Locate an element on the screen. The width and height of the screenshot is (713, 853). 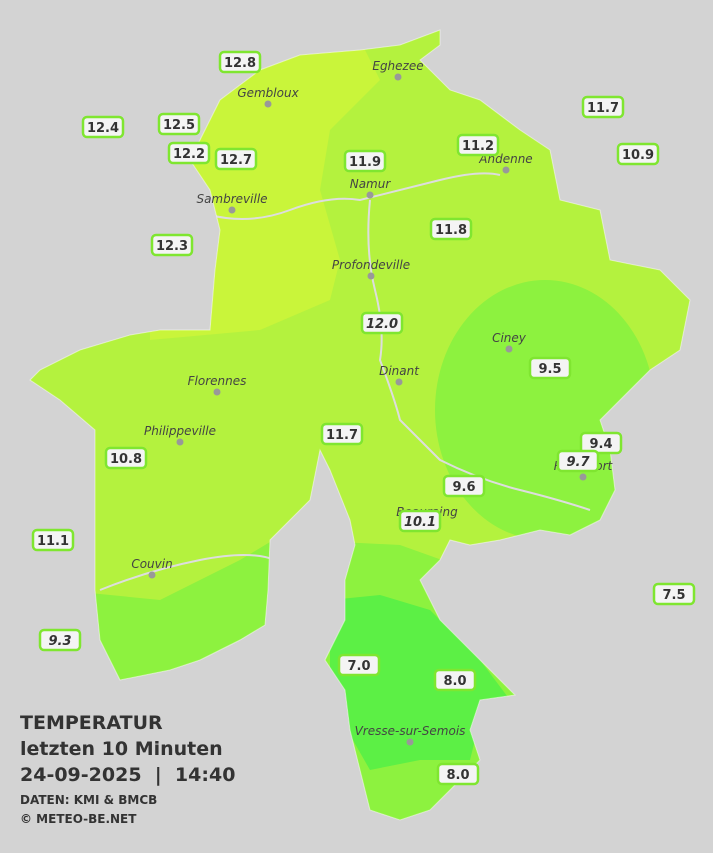
city-label: Namur is located at coordinates (371, 184).